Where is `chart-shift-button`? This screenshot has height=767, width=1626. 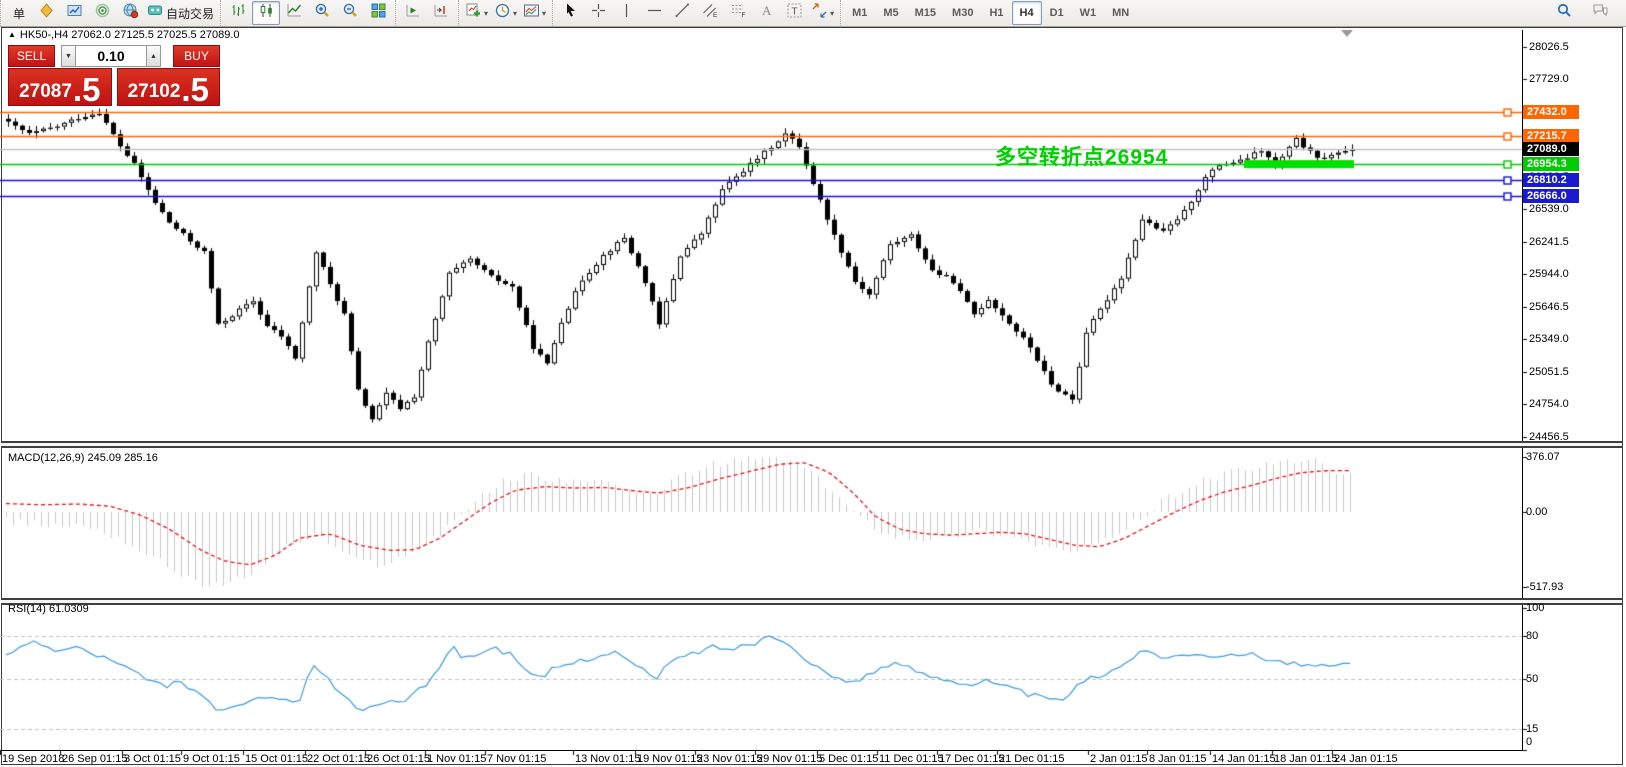 chart-shift-button is located at coordinates (441, 13).